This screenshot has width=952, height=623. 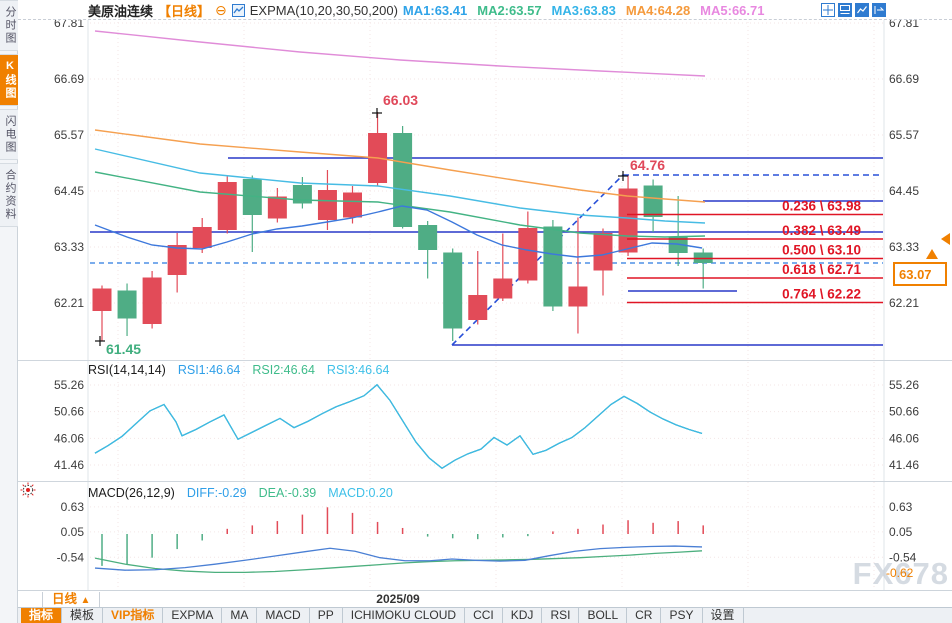 What do you see at coordinates (903, 557) in the screenshot?
I see `macd-axis-label: -0.54` at bounding box center [903, 557].